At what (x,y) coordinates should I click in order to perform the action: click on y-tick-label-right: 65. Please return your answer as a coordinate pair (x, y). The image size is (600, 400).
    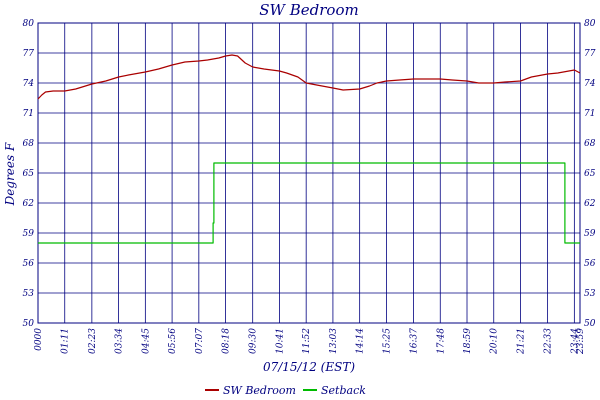
    Looking at the image, I should click on (590, 174).